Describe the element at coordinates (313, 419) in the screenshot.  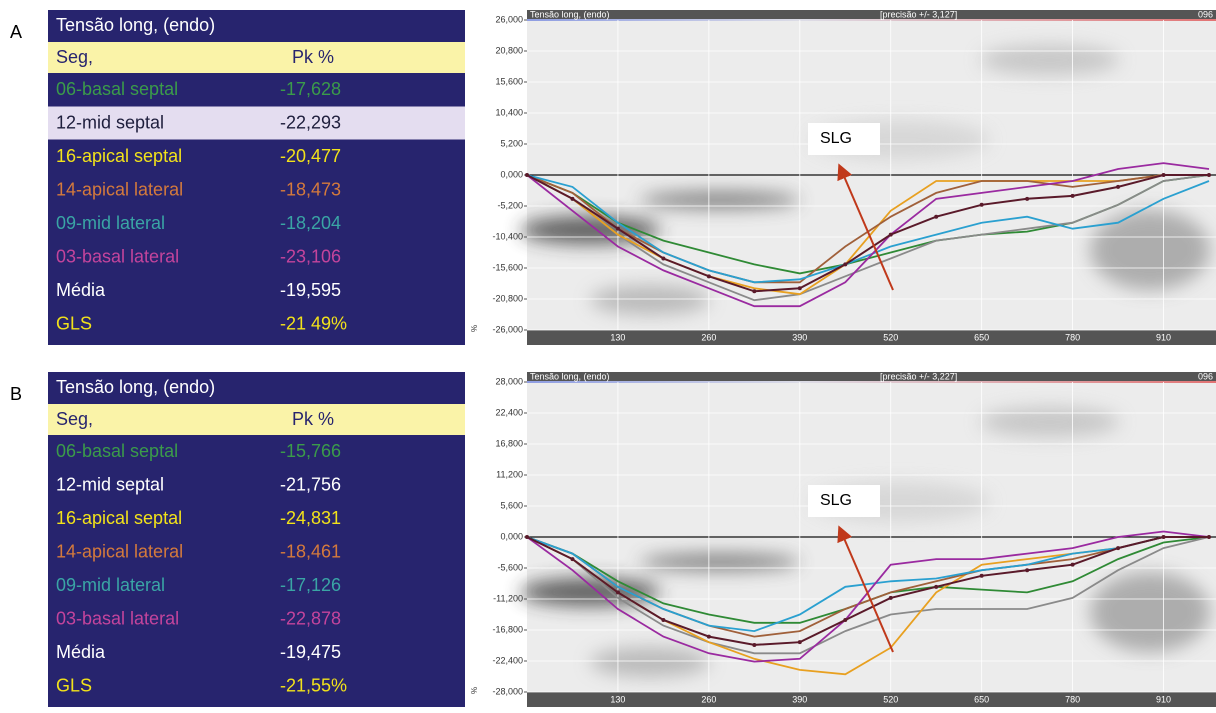
I see `table-header: Pk %` at that location.